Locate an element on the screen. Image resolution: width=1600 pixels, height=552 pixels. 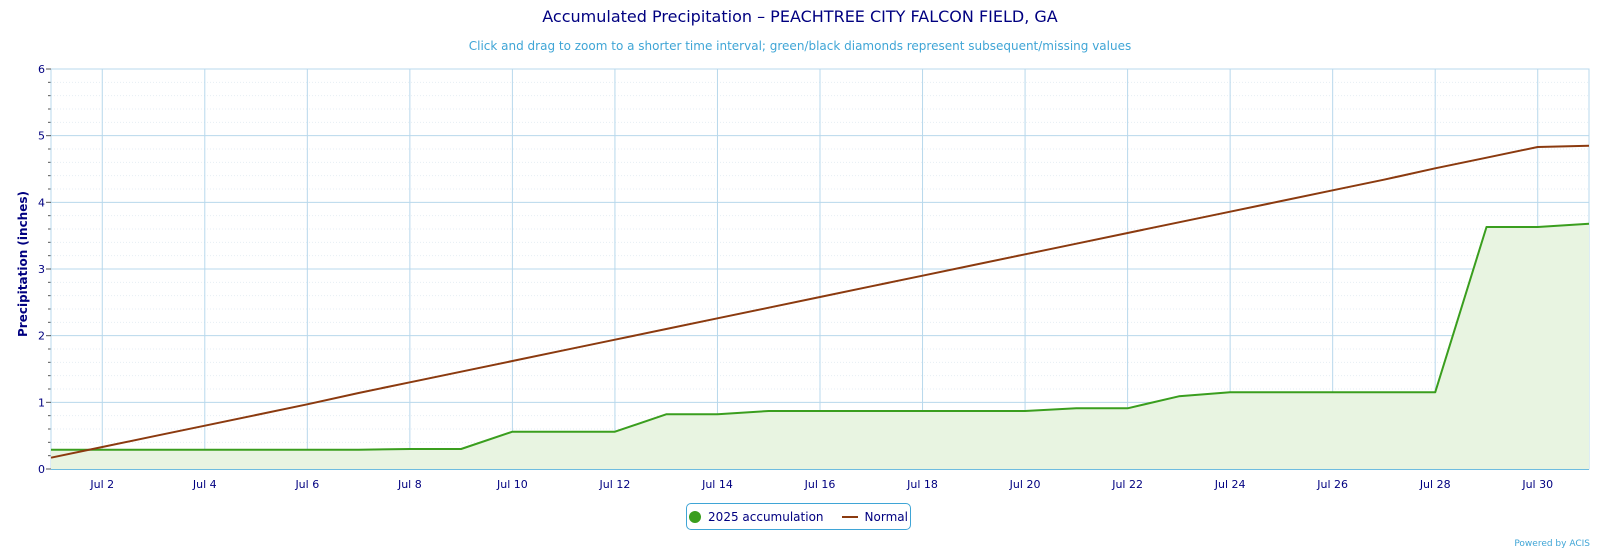
x-tick-label: Jul 14 is located at coordinates (717, 484).